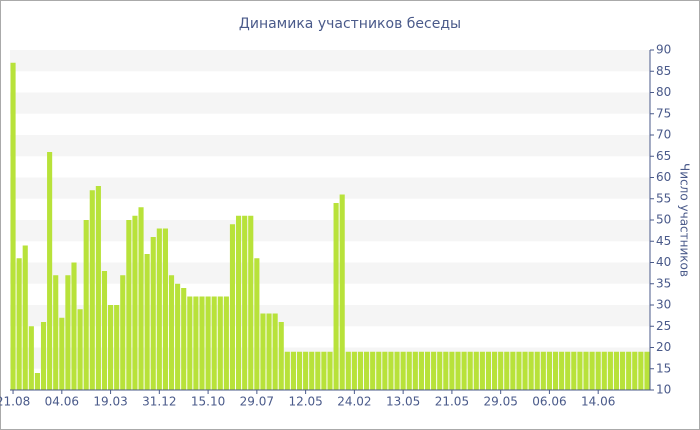  What do you see at coordinates (305, 402) in the screenshot?
I see `x-tick-label: 12.05` at bounding box center [305, 402].